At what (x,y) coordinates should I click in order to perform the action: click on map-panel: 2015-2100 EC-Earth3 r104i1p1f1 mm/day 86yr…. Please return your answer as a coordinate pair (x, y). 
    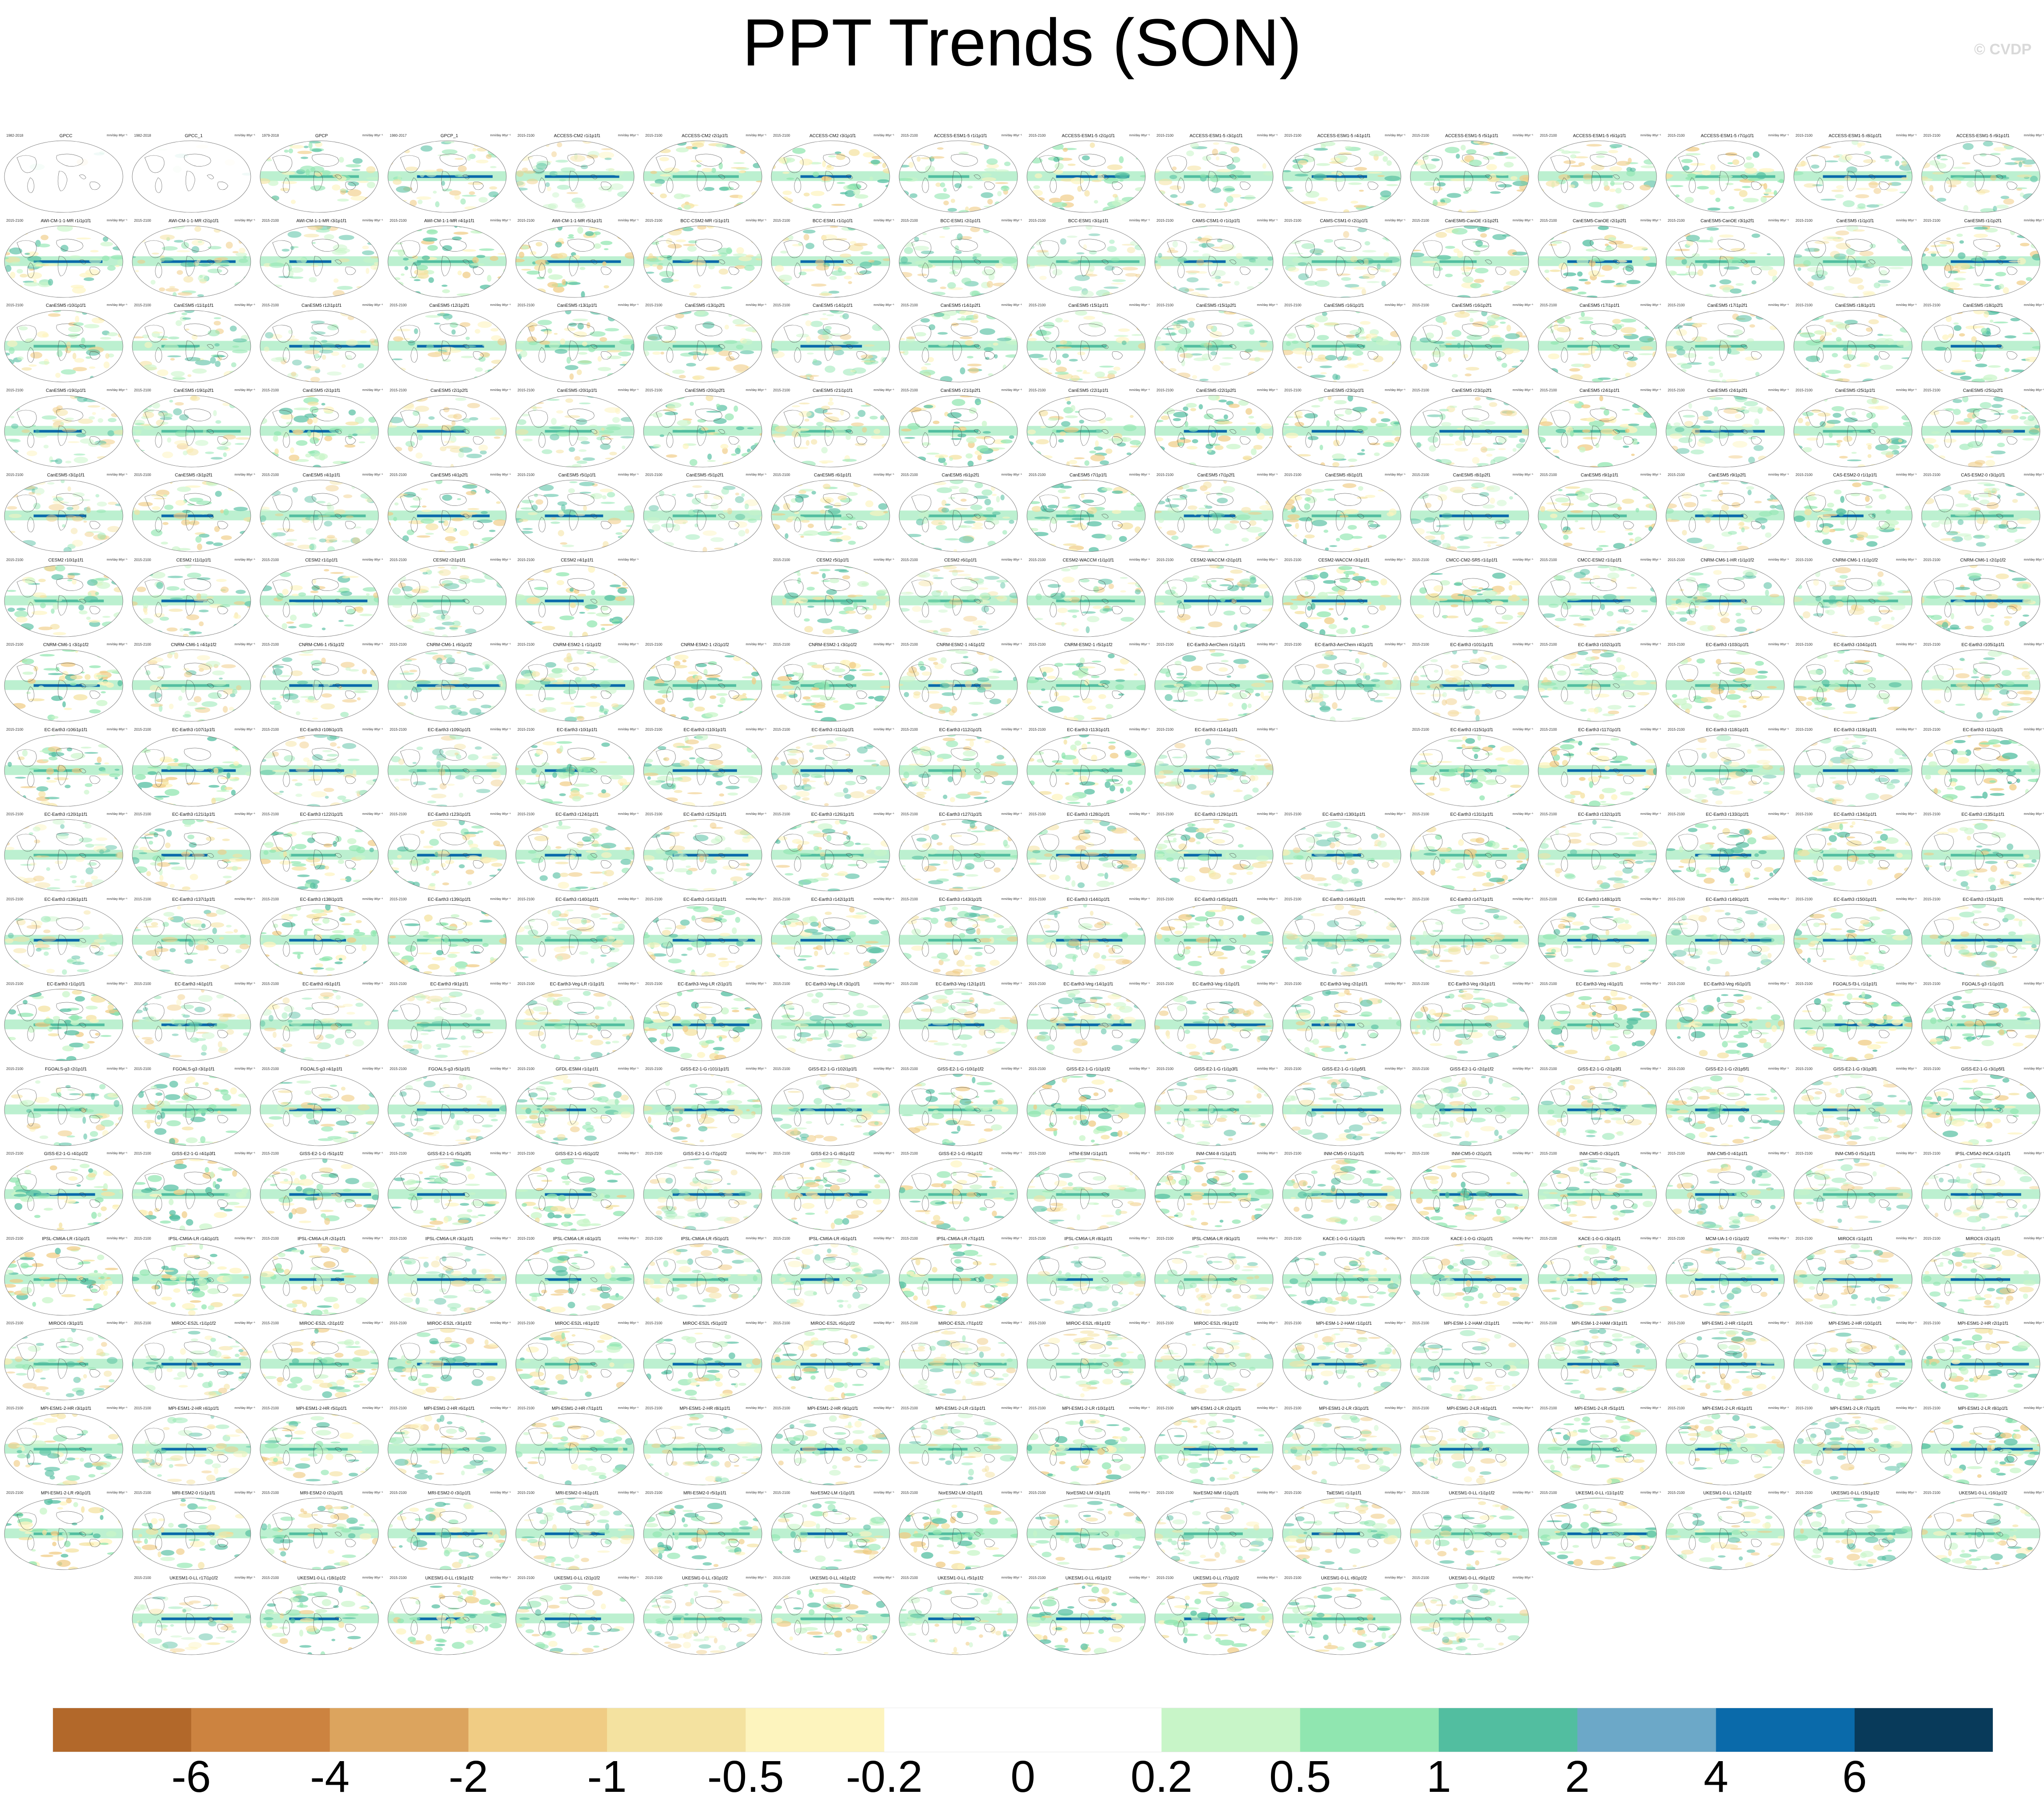
    Looking at the image, I should click on (1856, 686).